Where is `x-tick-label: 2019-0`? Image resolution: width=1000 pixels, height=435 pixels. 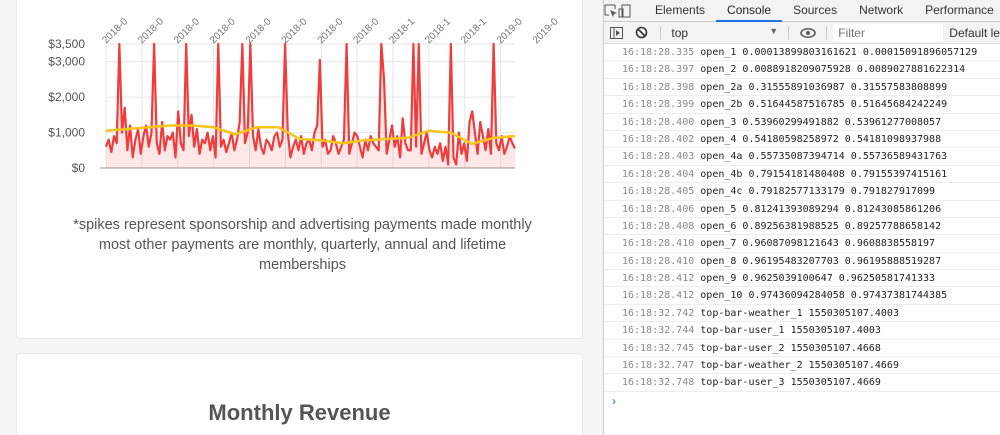 x-tick-label: 2019-0 is located at coordinates (510, 31).